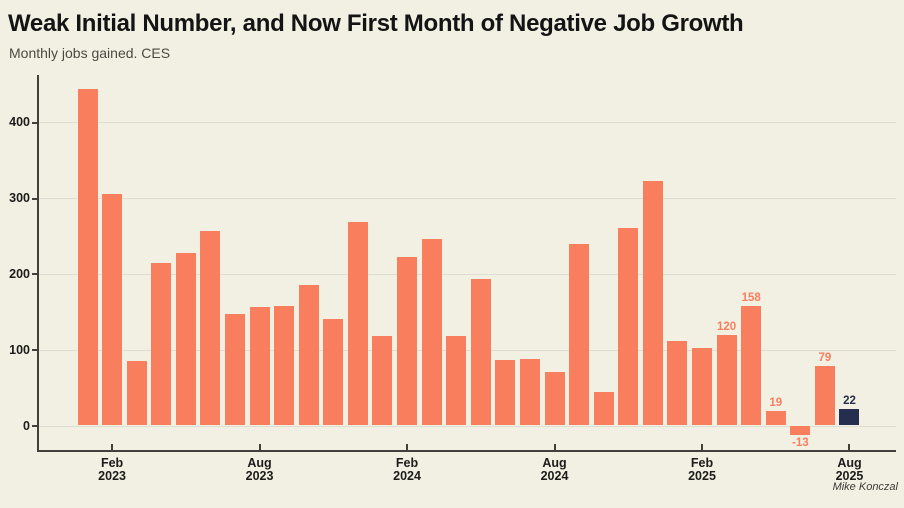 This screenshot has width=904, height=508. I want to click on bar-jul-2024, so click(529, 392).